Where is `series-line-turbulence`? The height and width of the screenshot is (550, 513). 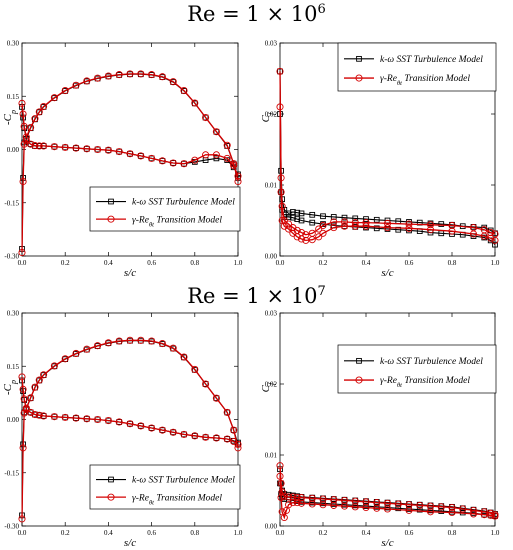 series-line-turbulence is located at coordinates (387, 152).